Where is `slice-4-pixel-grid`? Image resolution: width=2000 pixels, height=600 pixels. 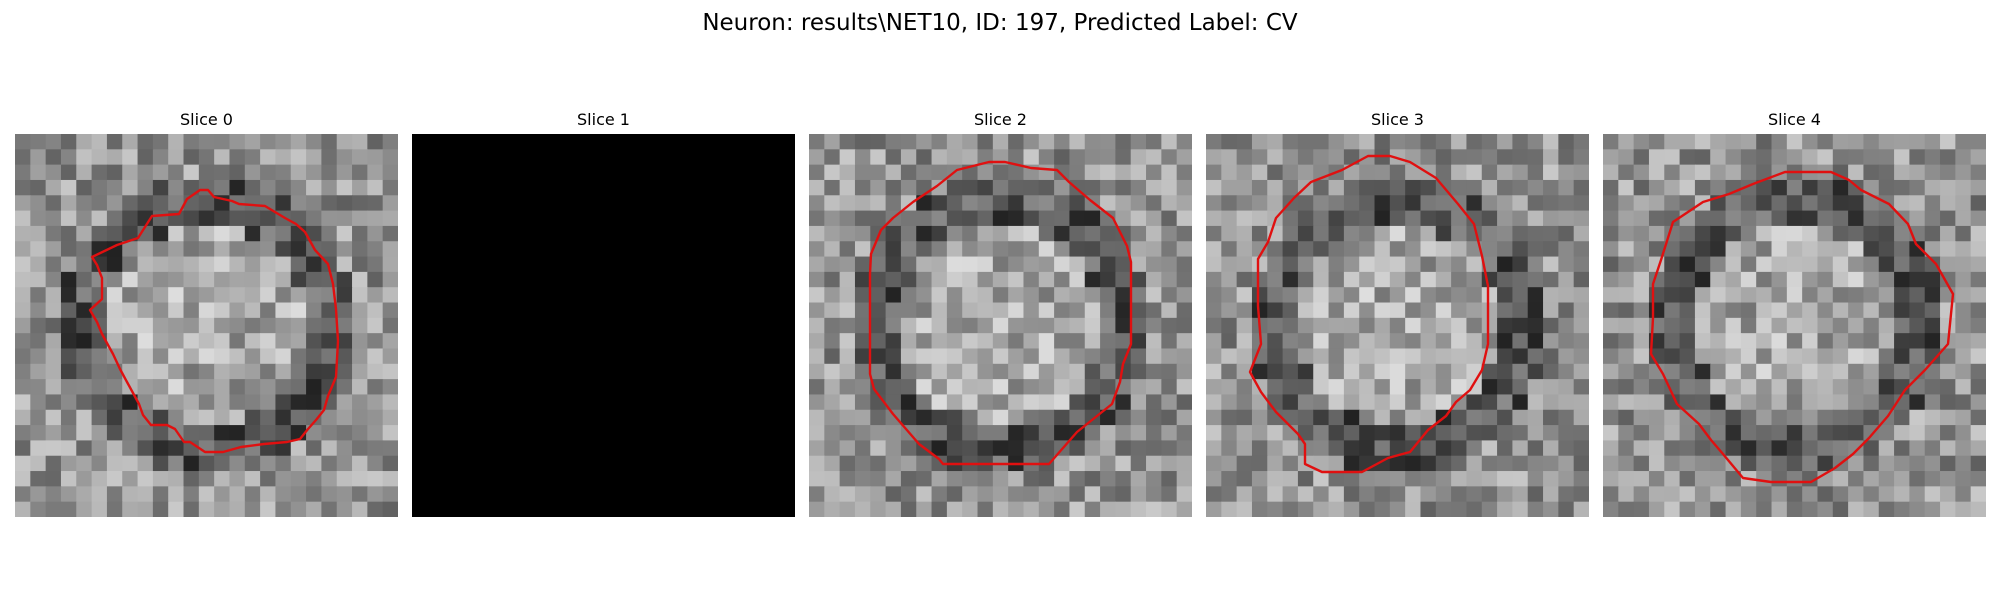
slice-4-pixel-grid is located at coordinates (1794, 325).